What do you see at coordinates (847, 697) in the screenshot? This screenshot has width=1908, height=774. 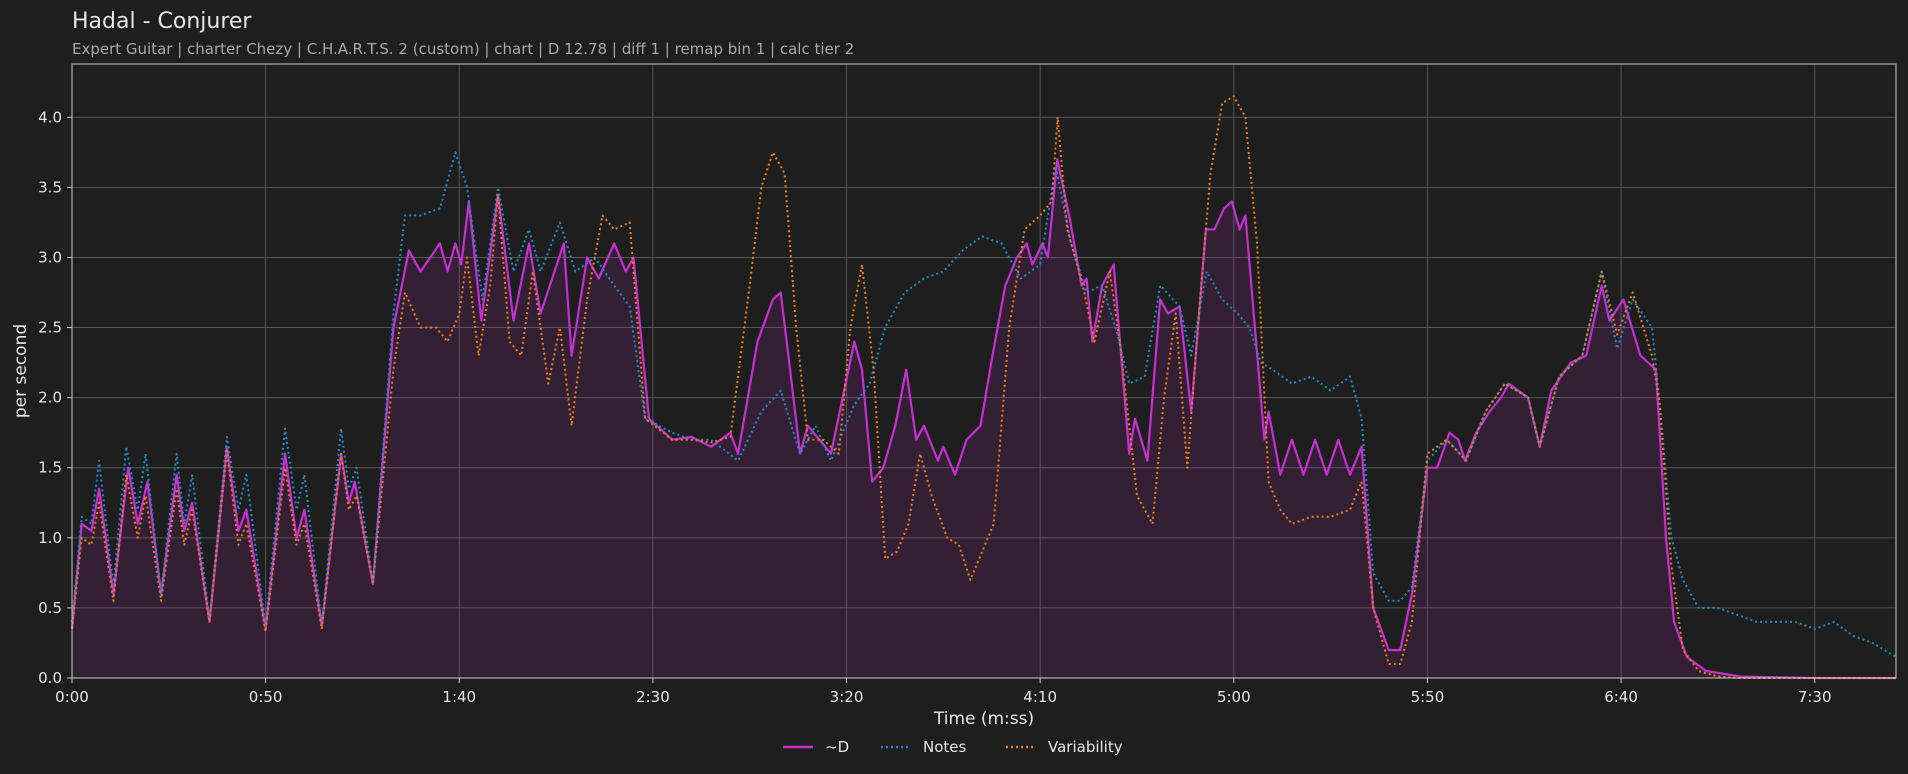 I see `x-tick-label: 3:20` at bounding box center [847, 697].